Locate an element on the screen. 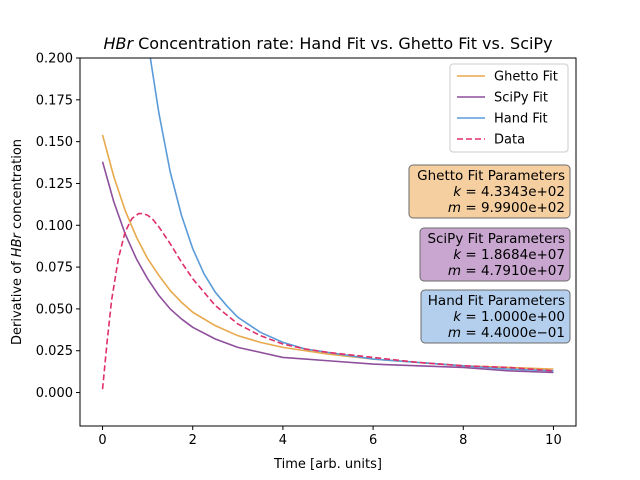 Image resolution: width=640 pixels, height=480 pixels. y-axis-label: Derivative of HBr concentration is located at coordinates (17, 242).